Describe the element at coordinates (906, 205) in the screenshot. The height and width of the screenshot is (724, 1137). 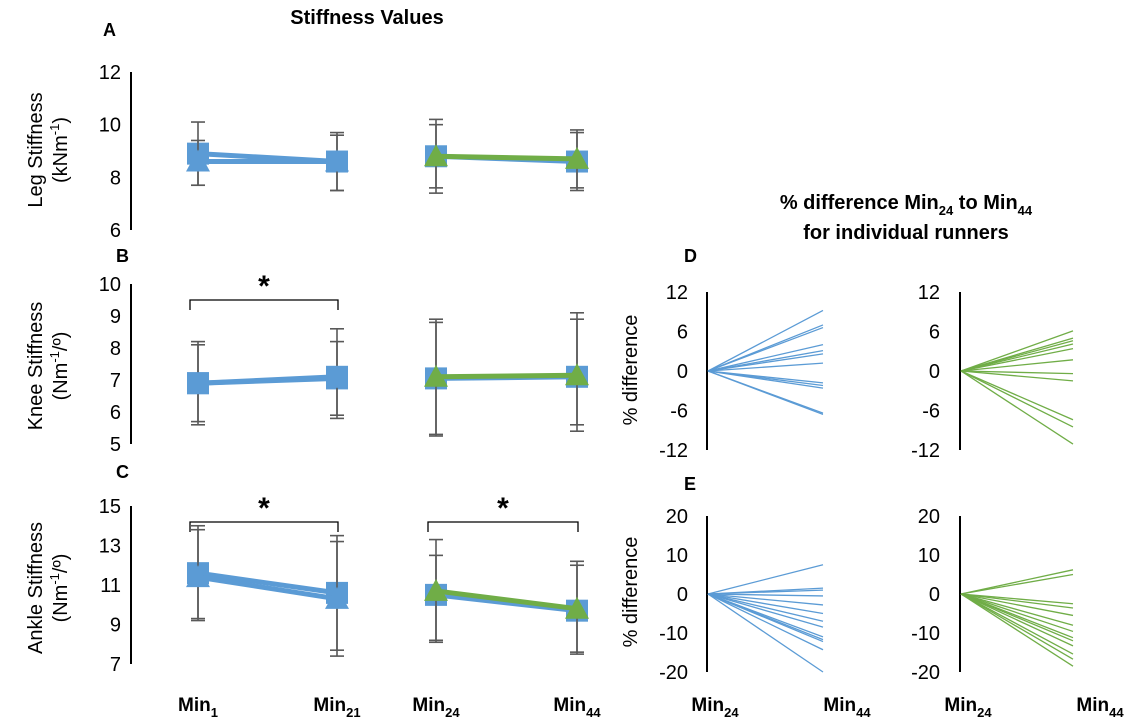
I see `right-panels-title: % difference Min24 to Min44` at that location.